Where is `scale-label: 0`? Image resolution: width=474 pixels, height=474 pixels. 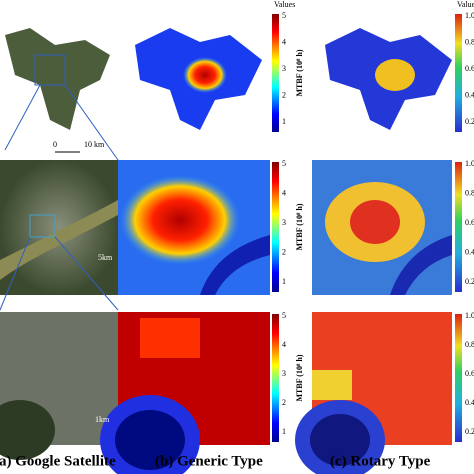 scale-label: 0 is located at coordinates (55, 144).